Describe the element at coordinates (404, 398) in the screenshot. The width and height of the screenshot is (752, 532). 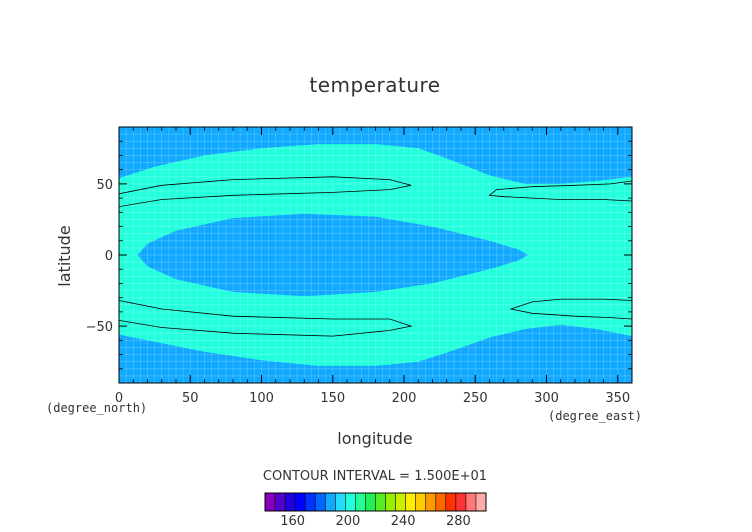
I see `x-tick-label: 200` at that location.